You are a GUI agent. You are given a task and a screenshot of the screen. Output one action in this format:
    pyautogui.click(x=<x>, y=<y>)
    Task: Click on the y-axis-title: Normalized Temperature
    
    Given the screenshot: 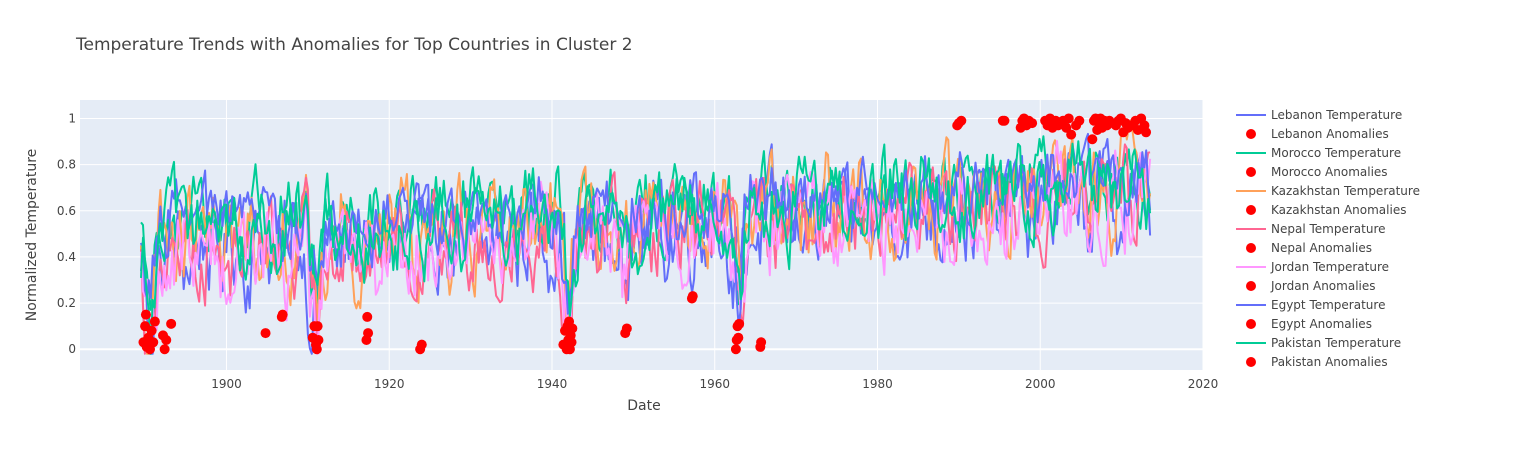 What is the action you would take?
    pyautogui.click(x=32, y=235)
    